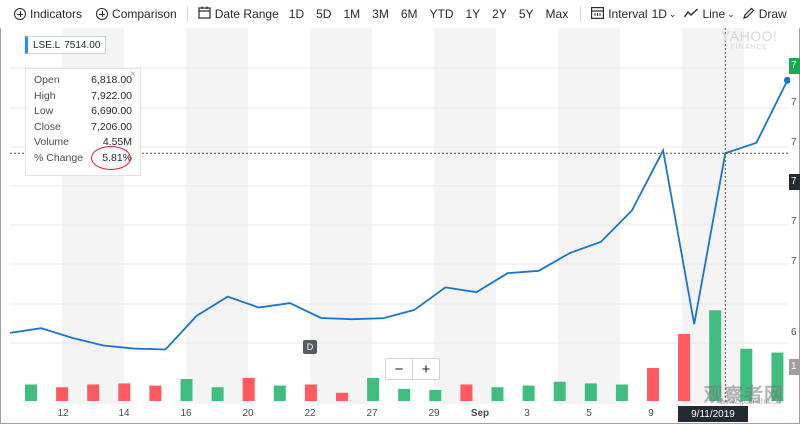  Describe the element at coordinates (47, 45) in the screenshot. I see `ticker-symbol: LSE.L` at that location.